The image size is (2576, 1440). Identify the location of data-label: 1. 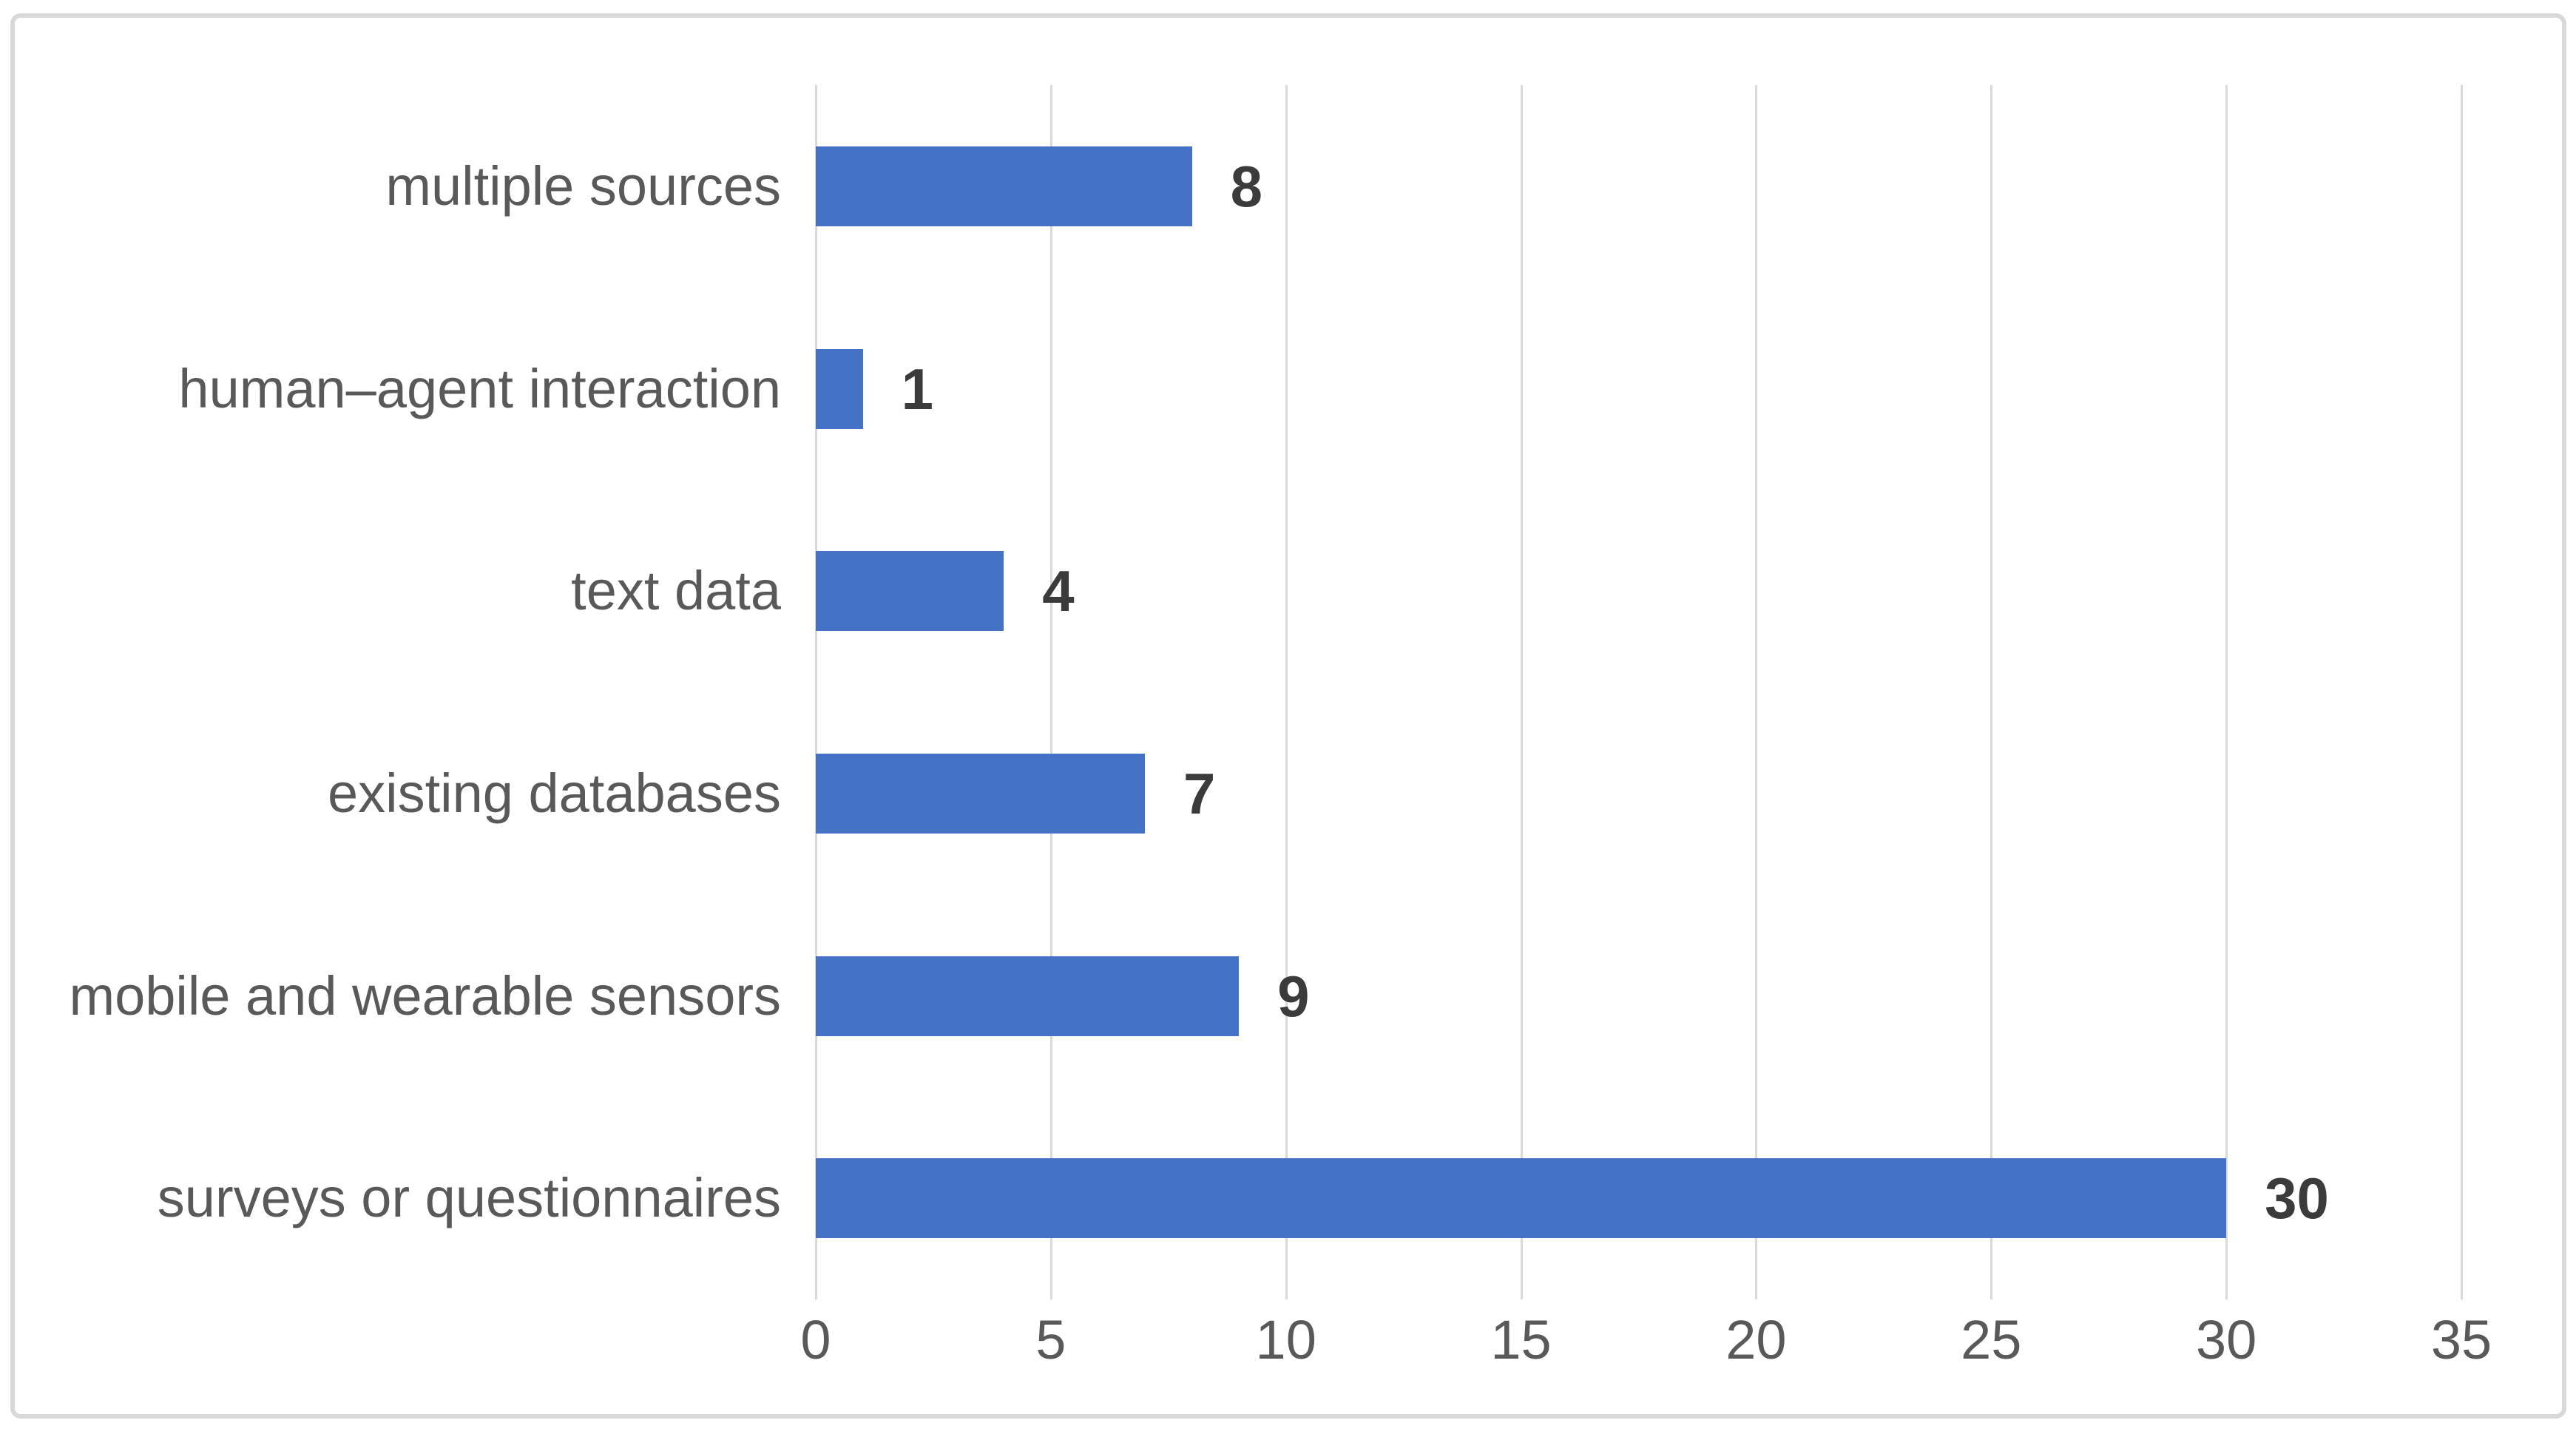
(917, 389).